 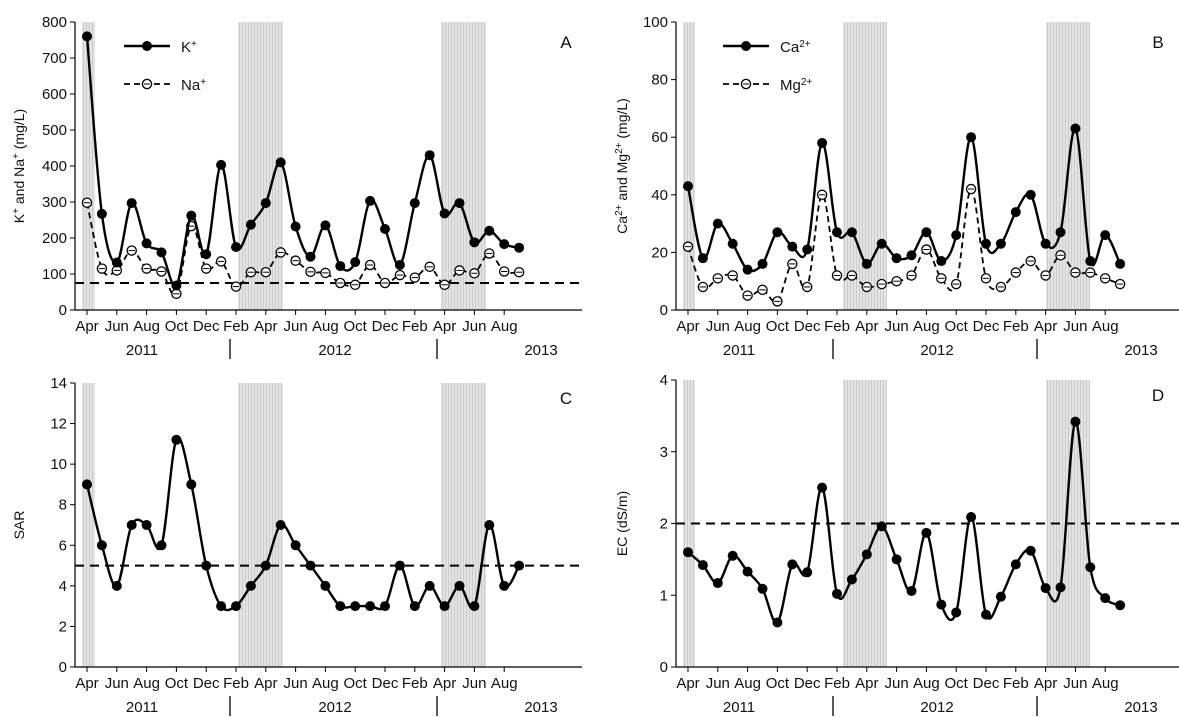 I want to click on y-axis-title: K+ and Na+ (mg/L), so click(x=19, y=166).